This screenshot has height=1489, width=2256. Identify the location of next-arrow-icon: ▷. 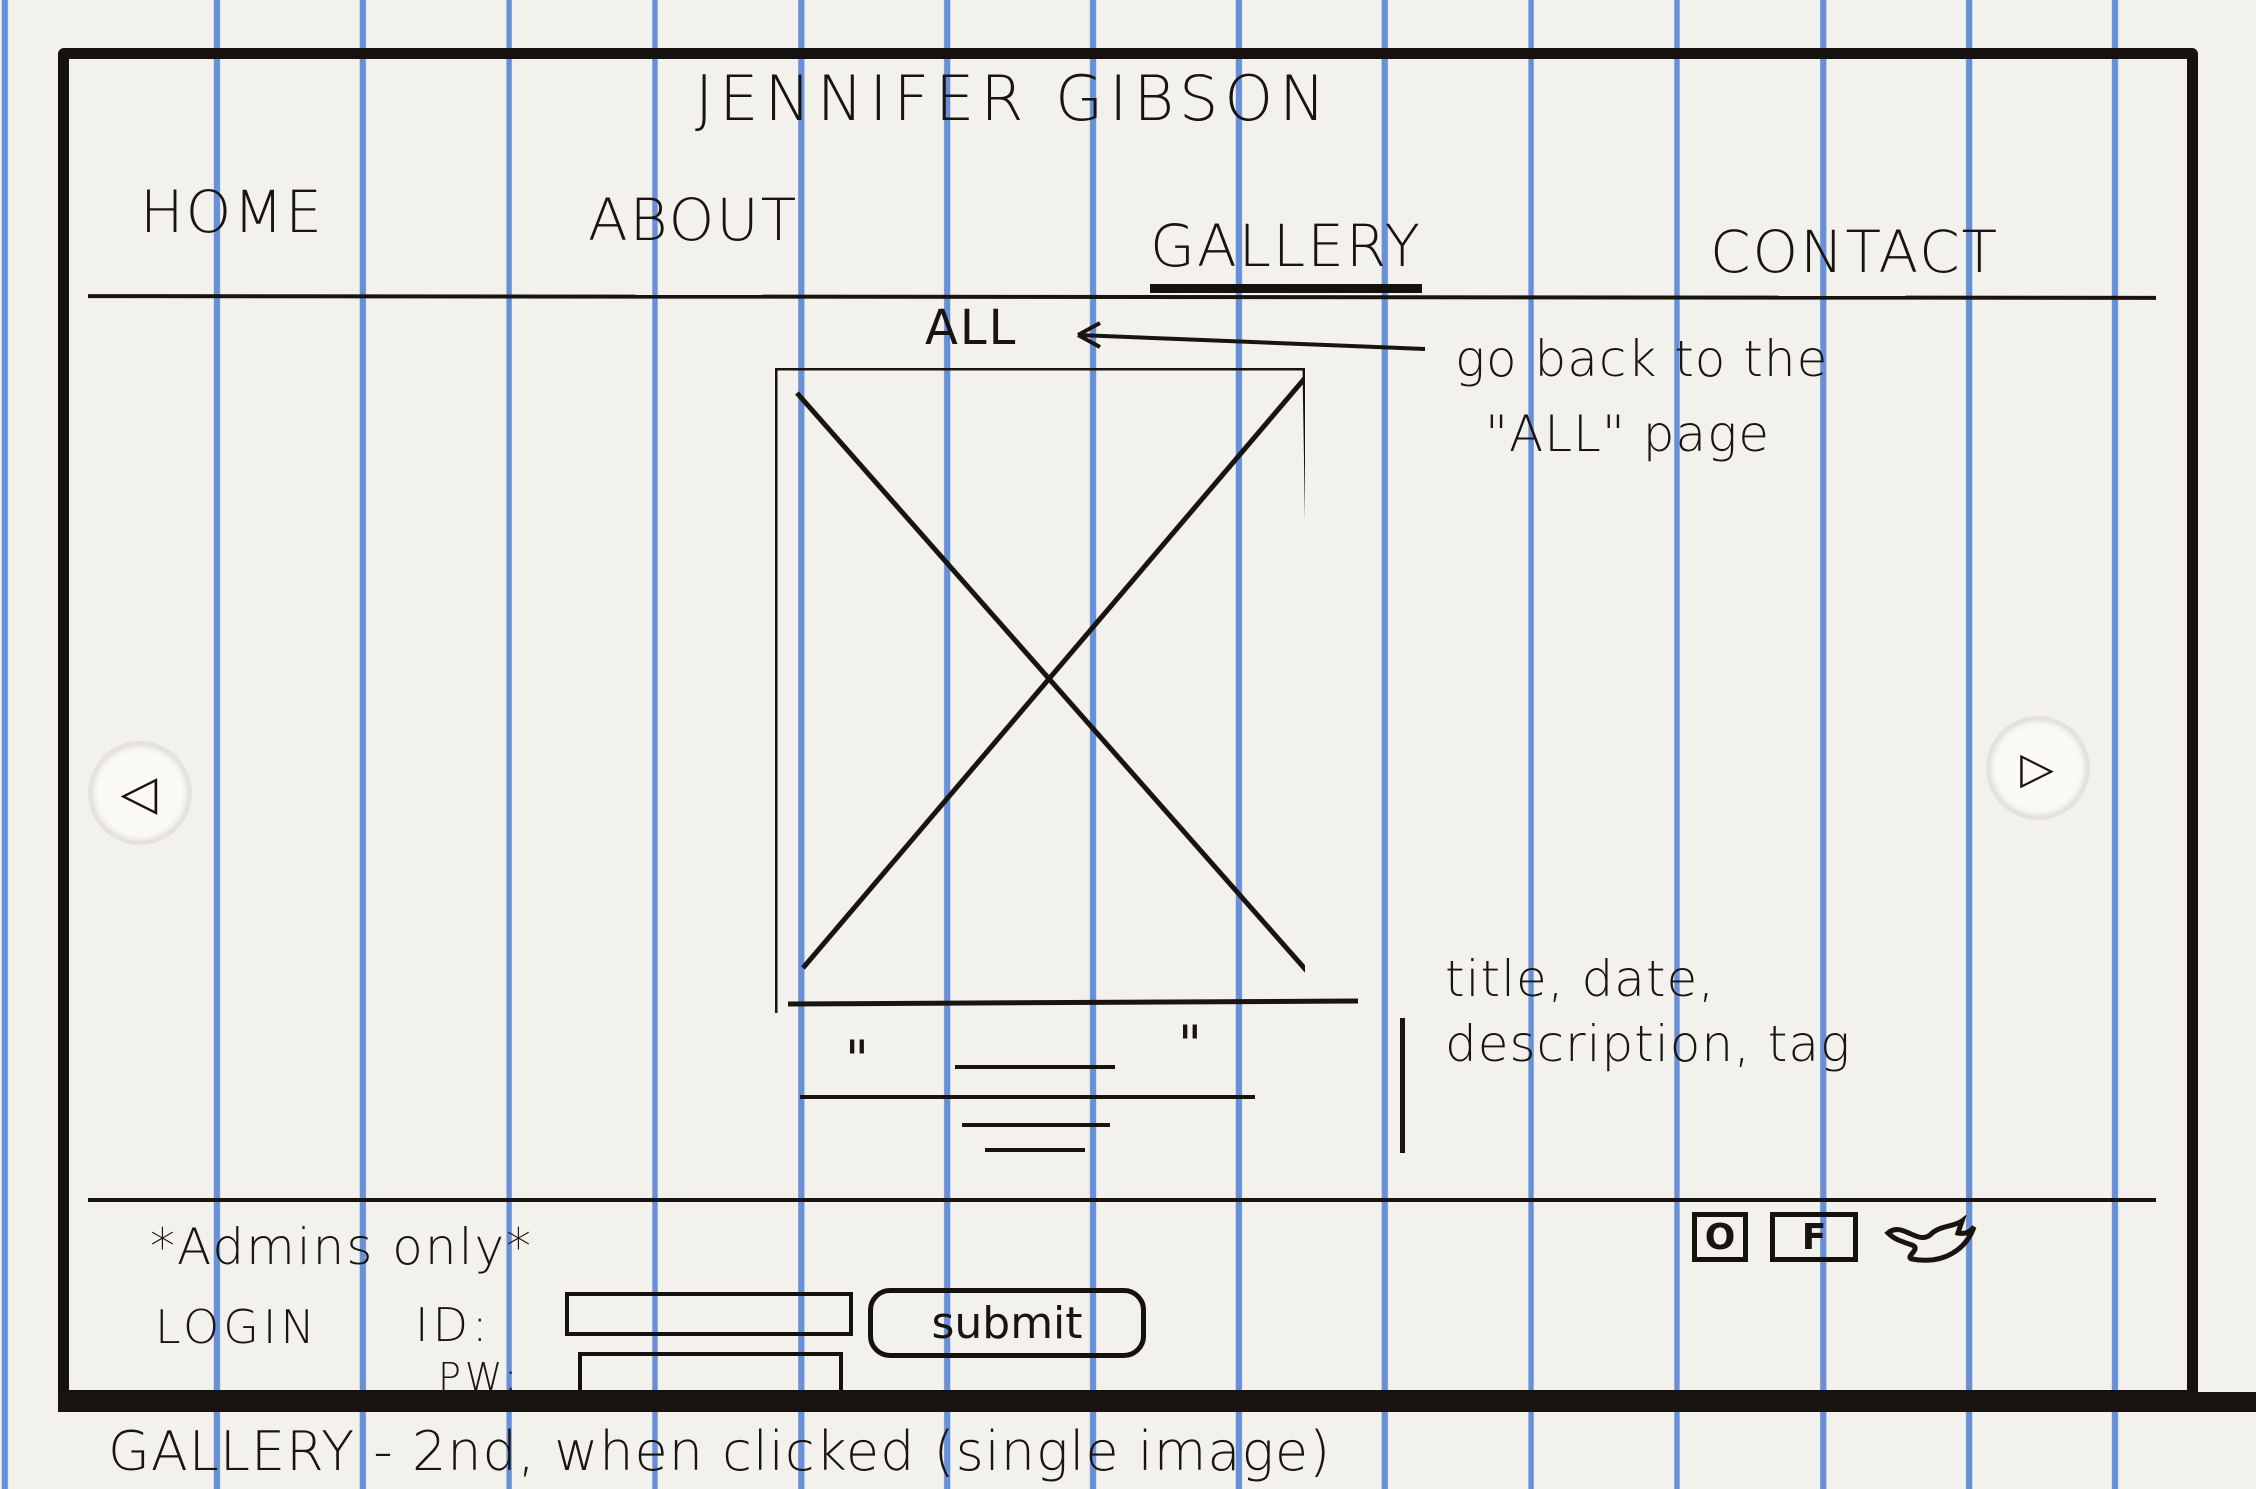
(2038, 768).